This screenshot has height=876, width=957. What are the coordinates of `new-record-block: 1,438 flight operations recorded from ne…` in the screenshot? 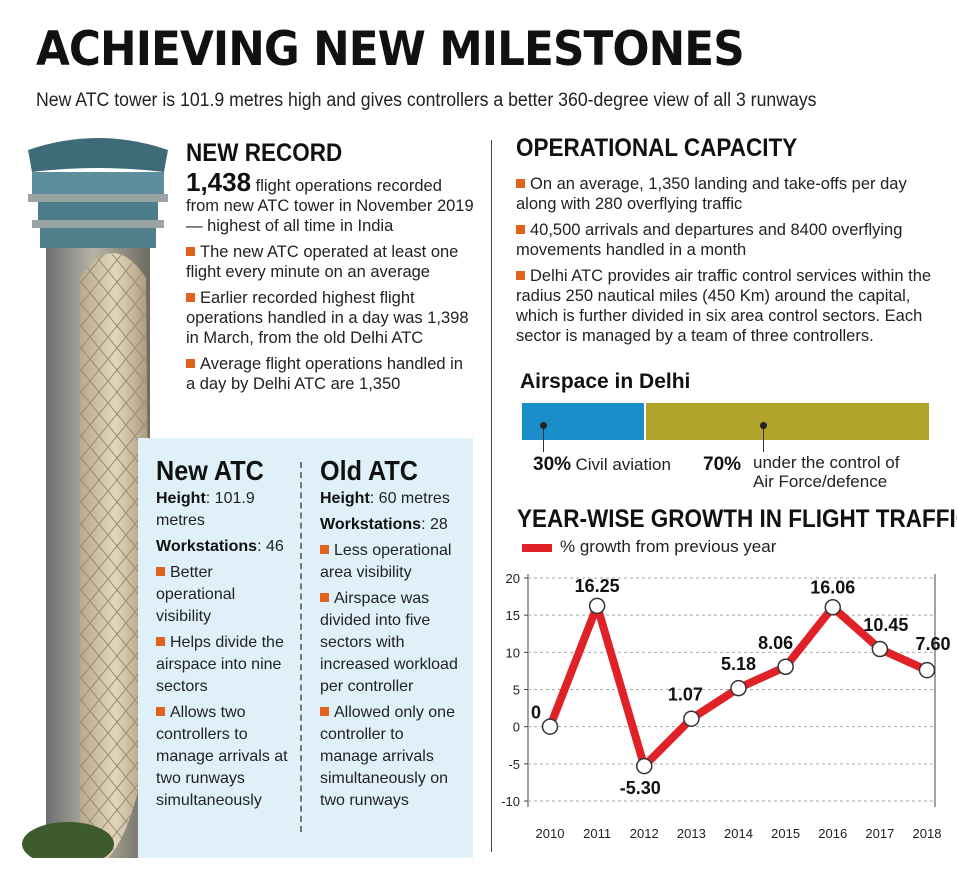 It's located at (331, 284).